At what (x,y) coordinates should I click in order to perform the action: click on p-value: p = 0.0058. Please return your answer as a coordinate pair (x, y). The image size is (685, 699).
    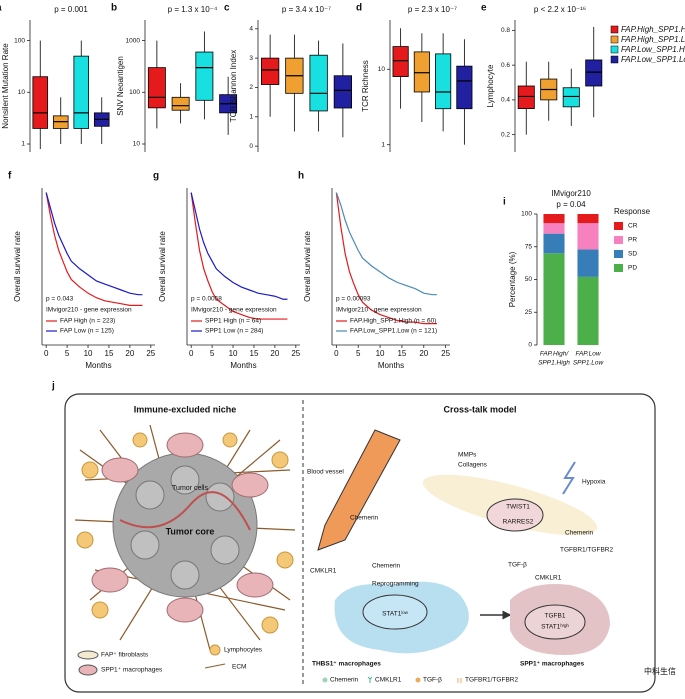
    Looking at the image, I should click on (206, 299).